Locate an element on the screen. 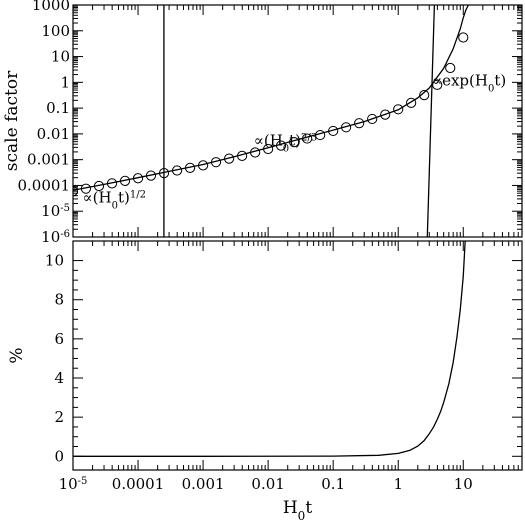  bottom-y-tick-label-base: 0 is located at coordinates (59, 456).